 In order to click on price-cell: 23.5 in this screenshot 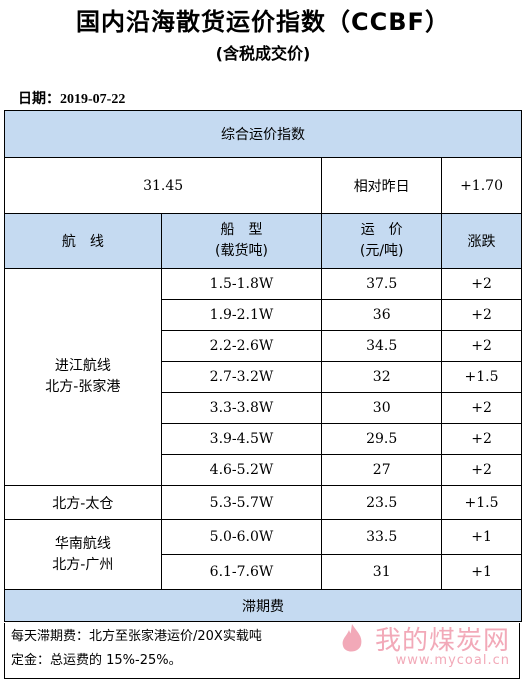, I will do `click(382, 502)`.